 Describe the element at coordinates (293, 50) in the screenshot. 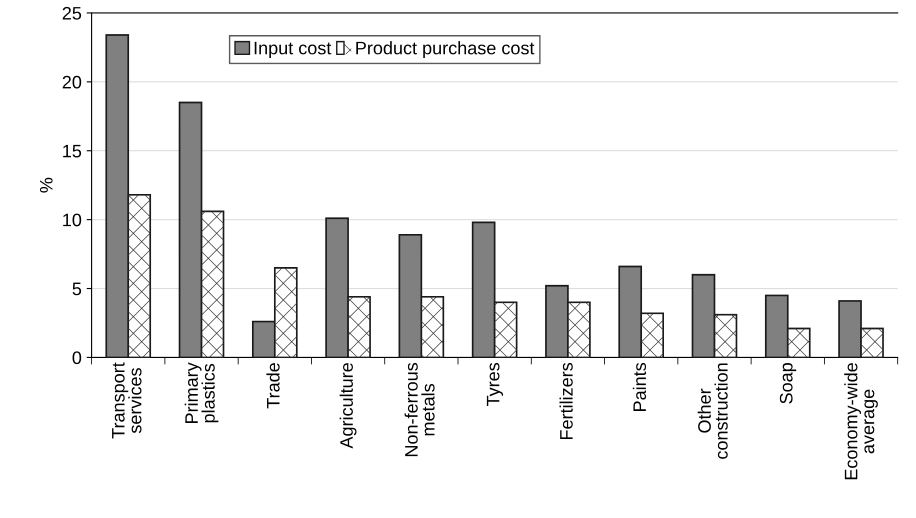

I see `legend-label: Input cost` at that location.